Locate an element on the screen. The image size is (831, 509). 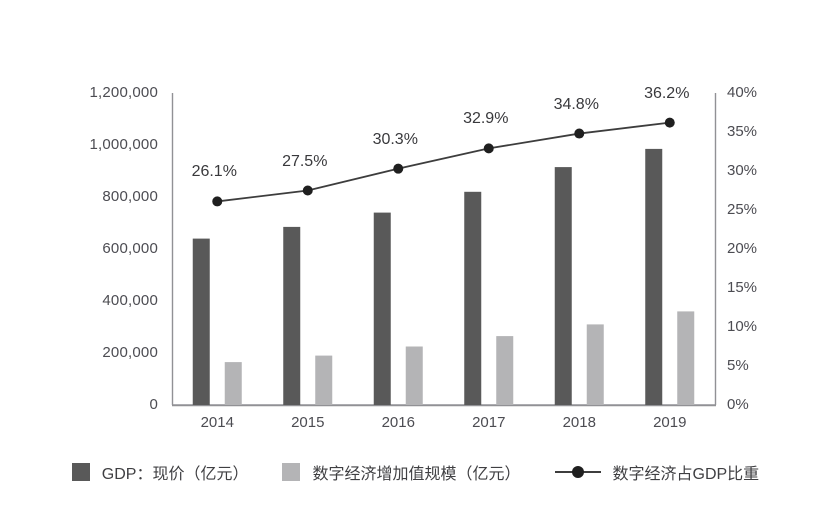
gdp-share-point-2019 is located at coordinates (669, 122).